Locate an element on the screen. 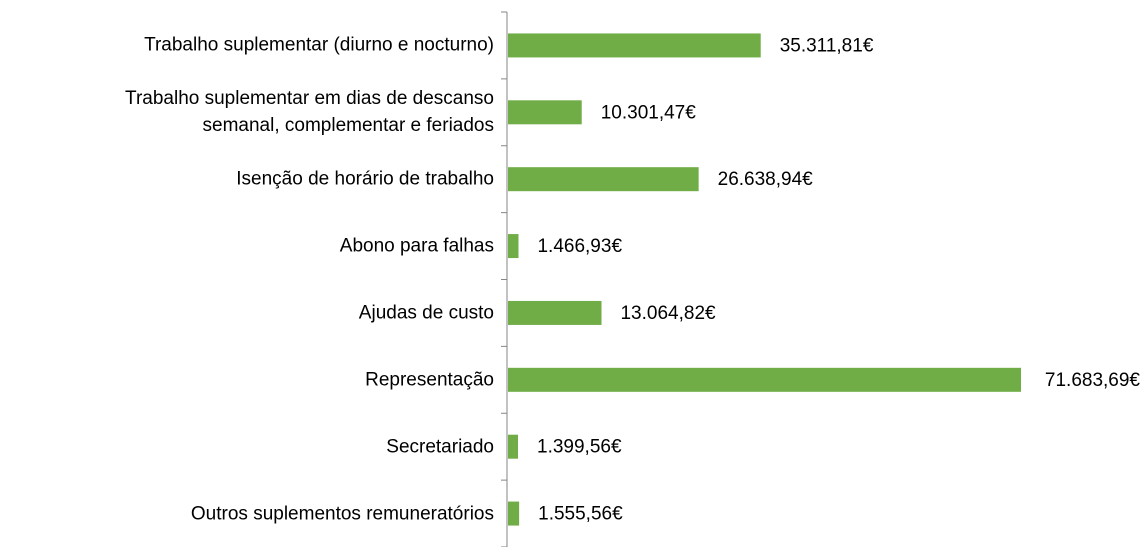 The height and width of the screenshot is (547, 1142). value-label: 10.301,47€ is located at coordinates (649, 112).